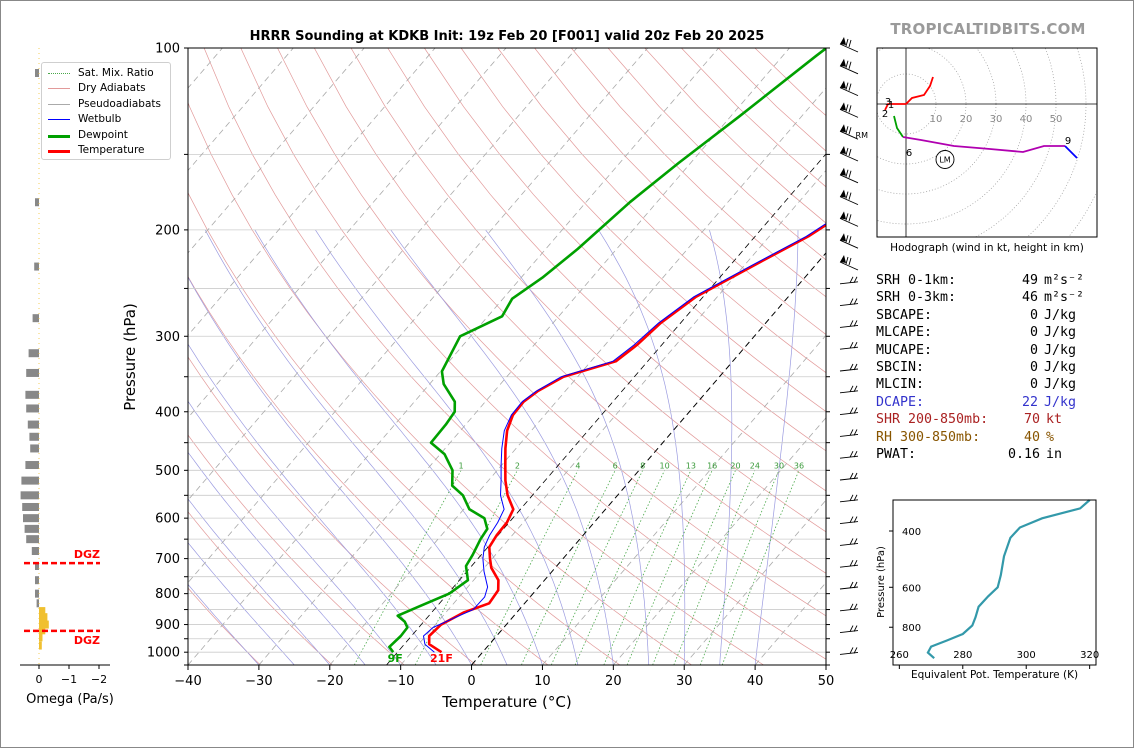 The image size is (1134, 748). I want to click on thetae-x-tick-label: 320, so click(1089, 655).